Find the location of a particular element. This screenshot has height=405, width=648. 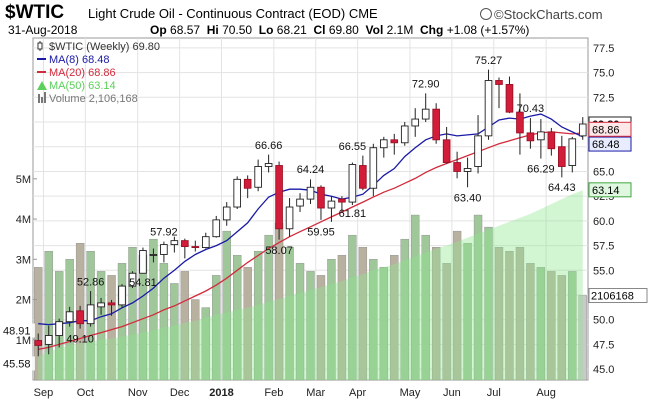

price-annotation: 66.66 is located at coordinates (269, 146).